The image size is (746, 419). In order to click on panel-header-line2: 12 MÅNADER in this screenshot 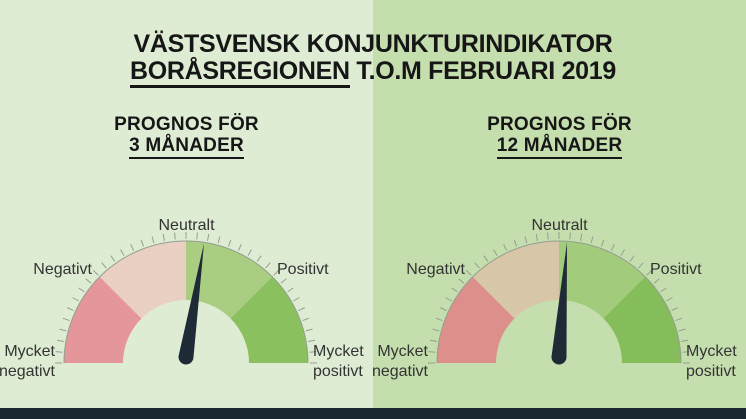, I will do `click(559, 147)`.